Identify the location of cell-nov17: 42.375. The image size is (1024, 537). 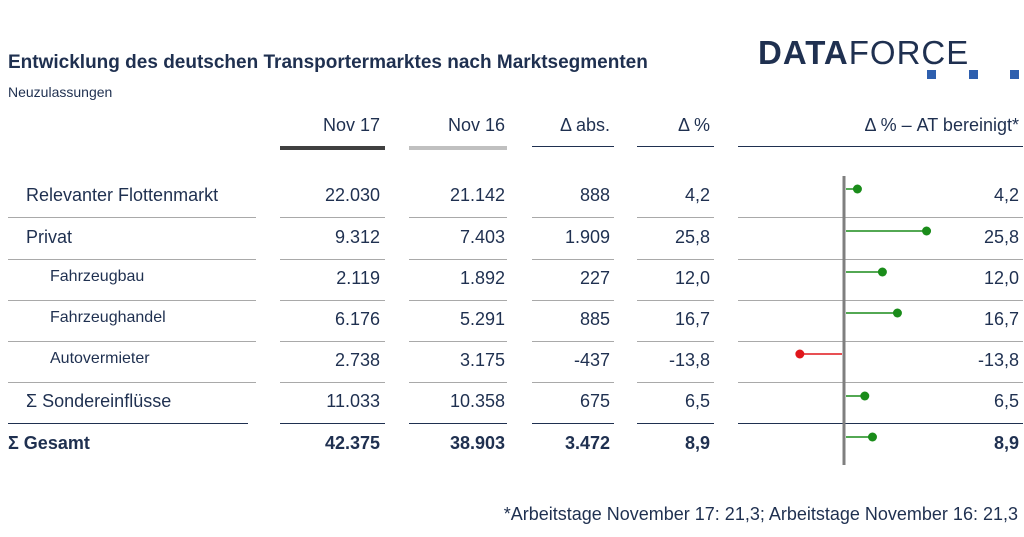
(352, 443).